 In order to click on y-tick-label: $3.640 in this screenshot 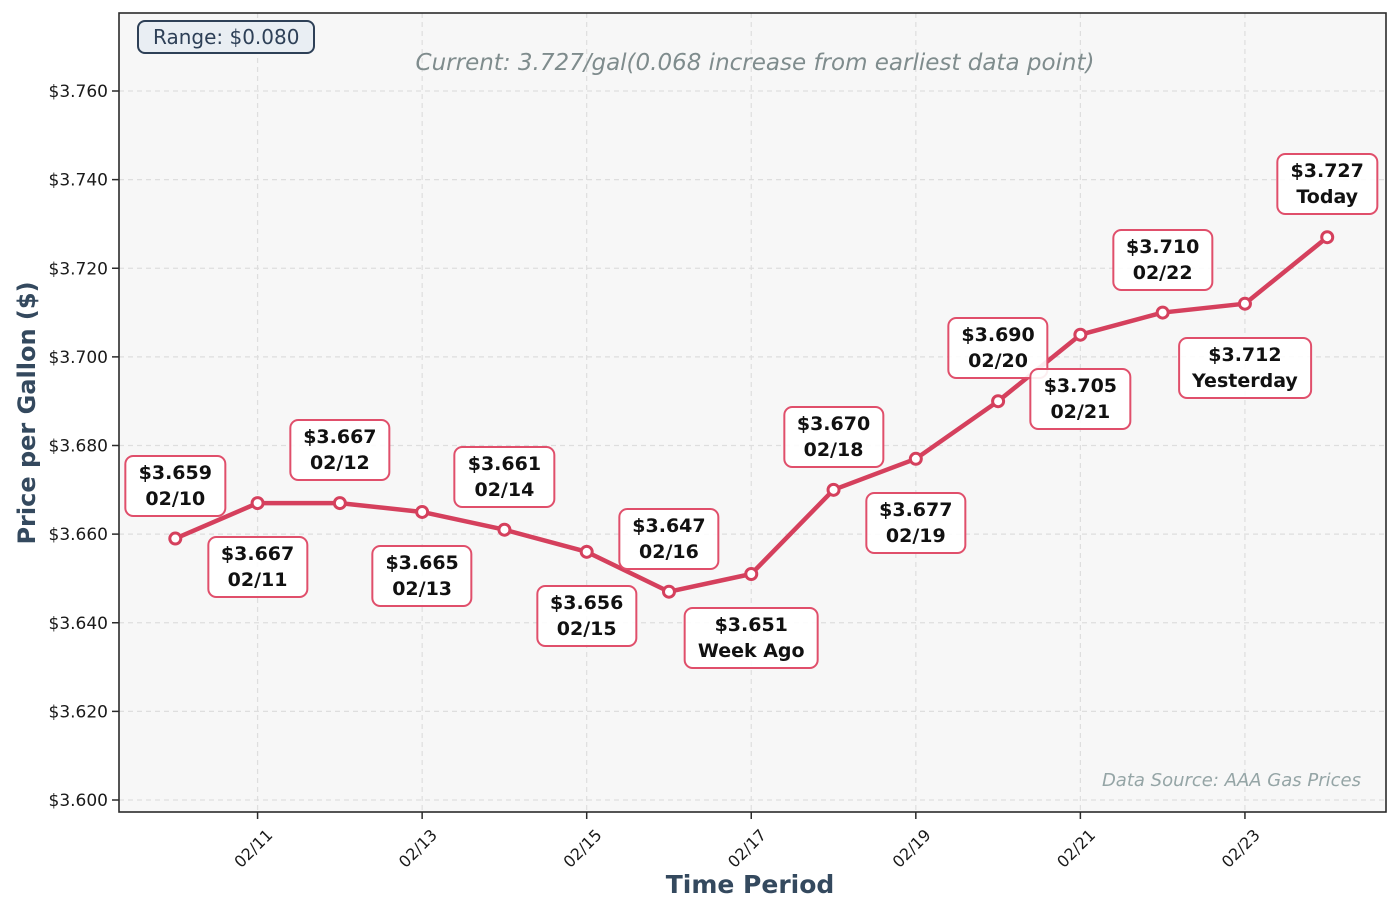, I will do `click(78, 624)`.